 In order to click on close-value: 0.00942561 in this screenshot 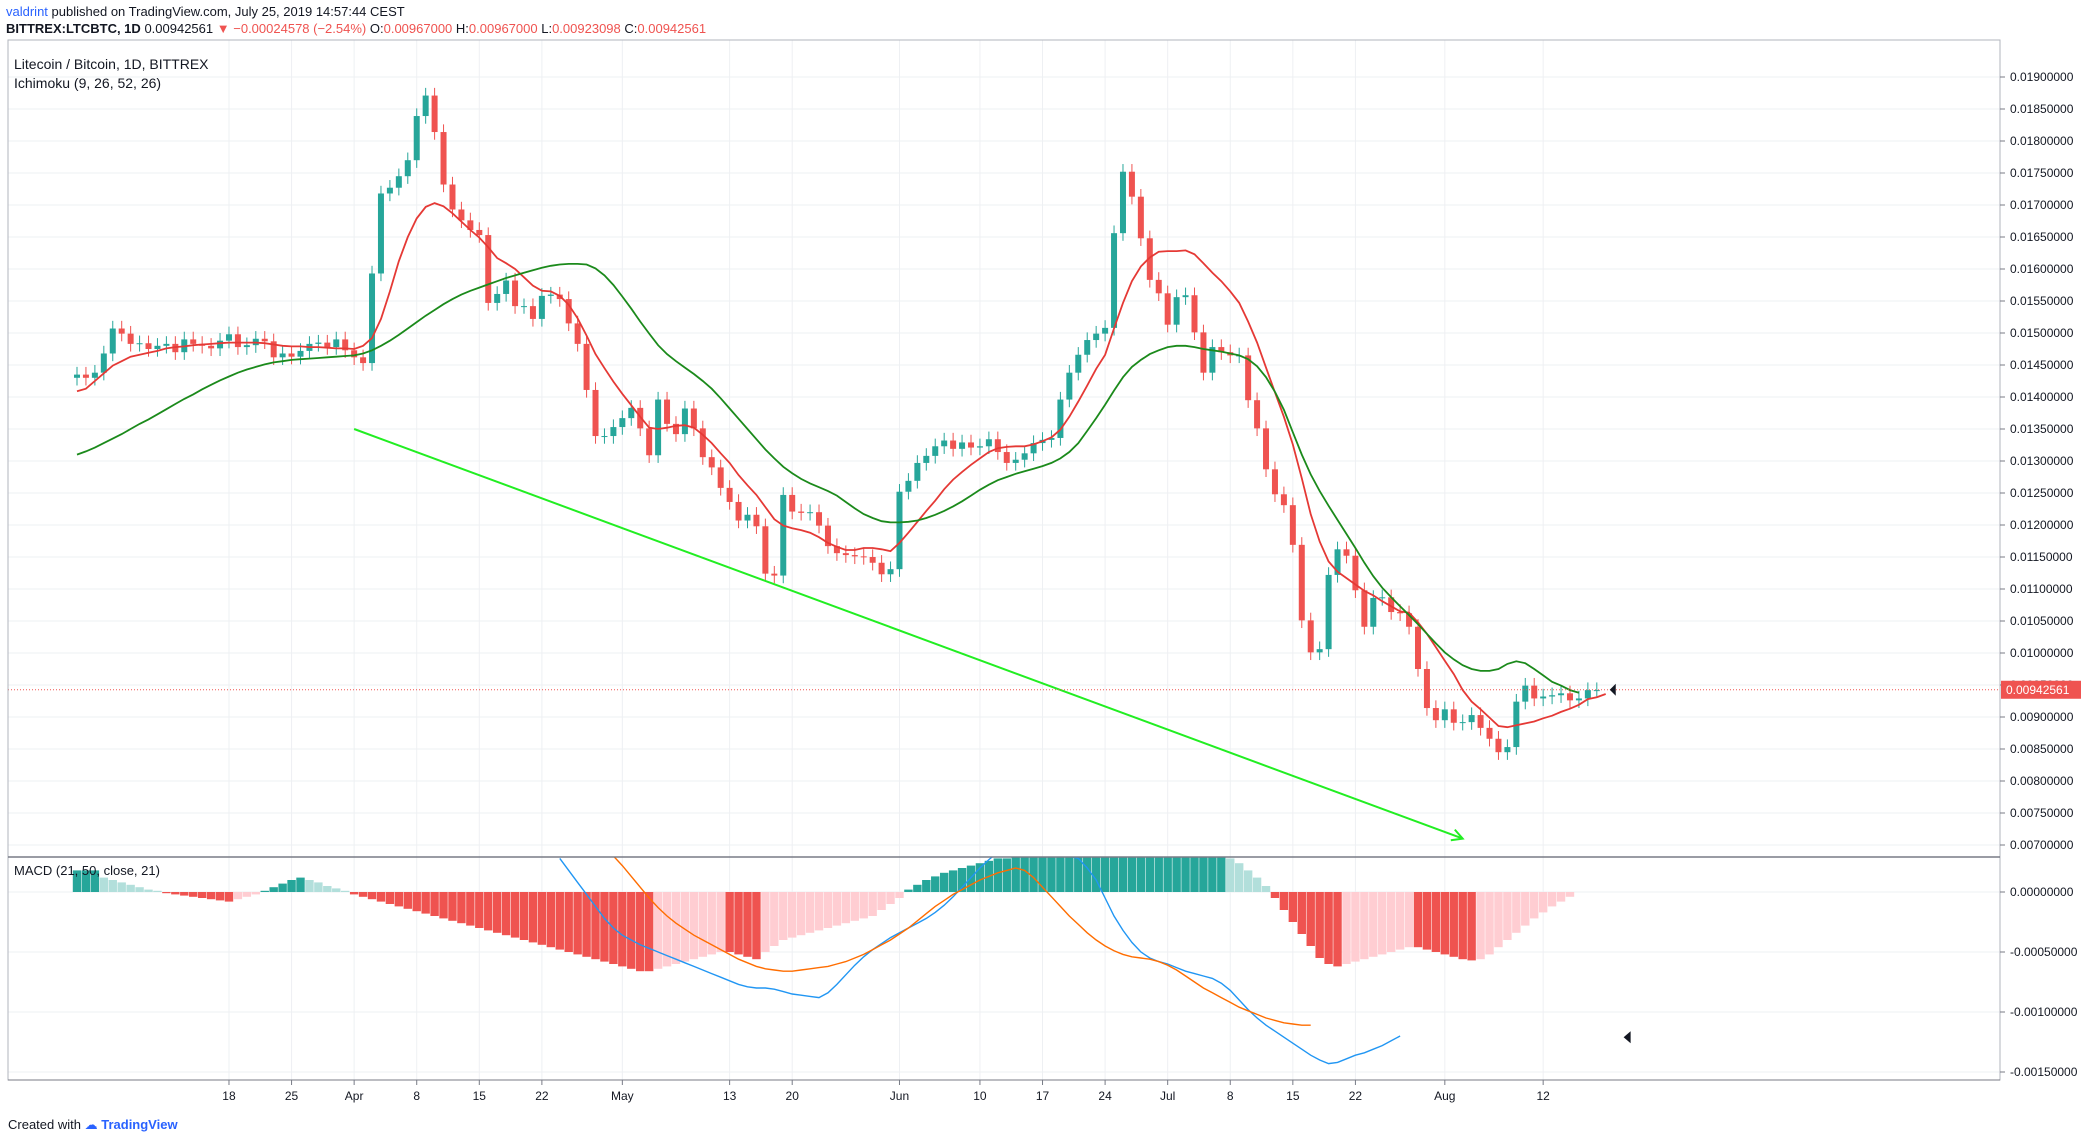, I will do `click(672, 28)`.